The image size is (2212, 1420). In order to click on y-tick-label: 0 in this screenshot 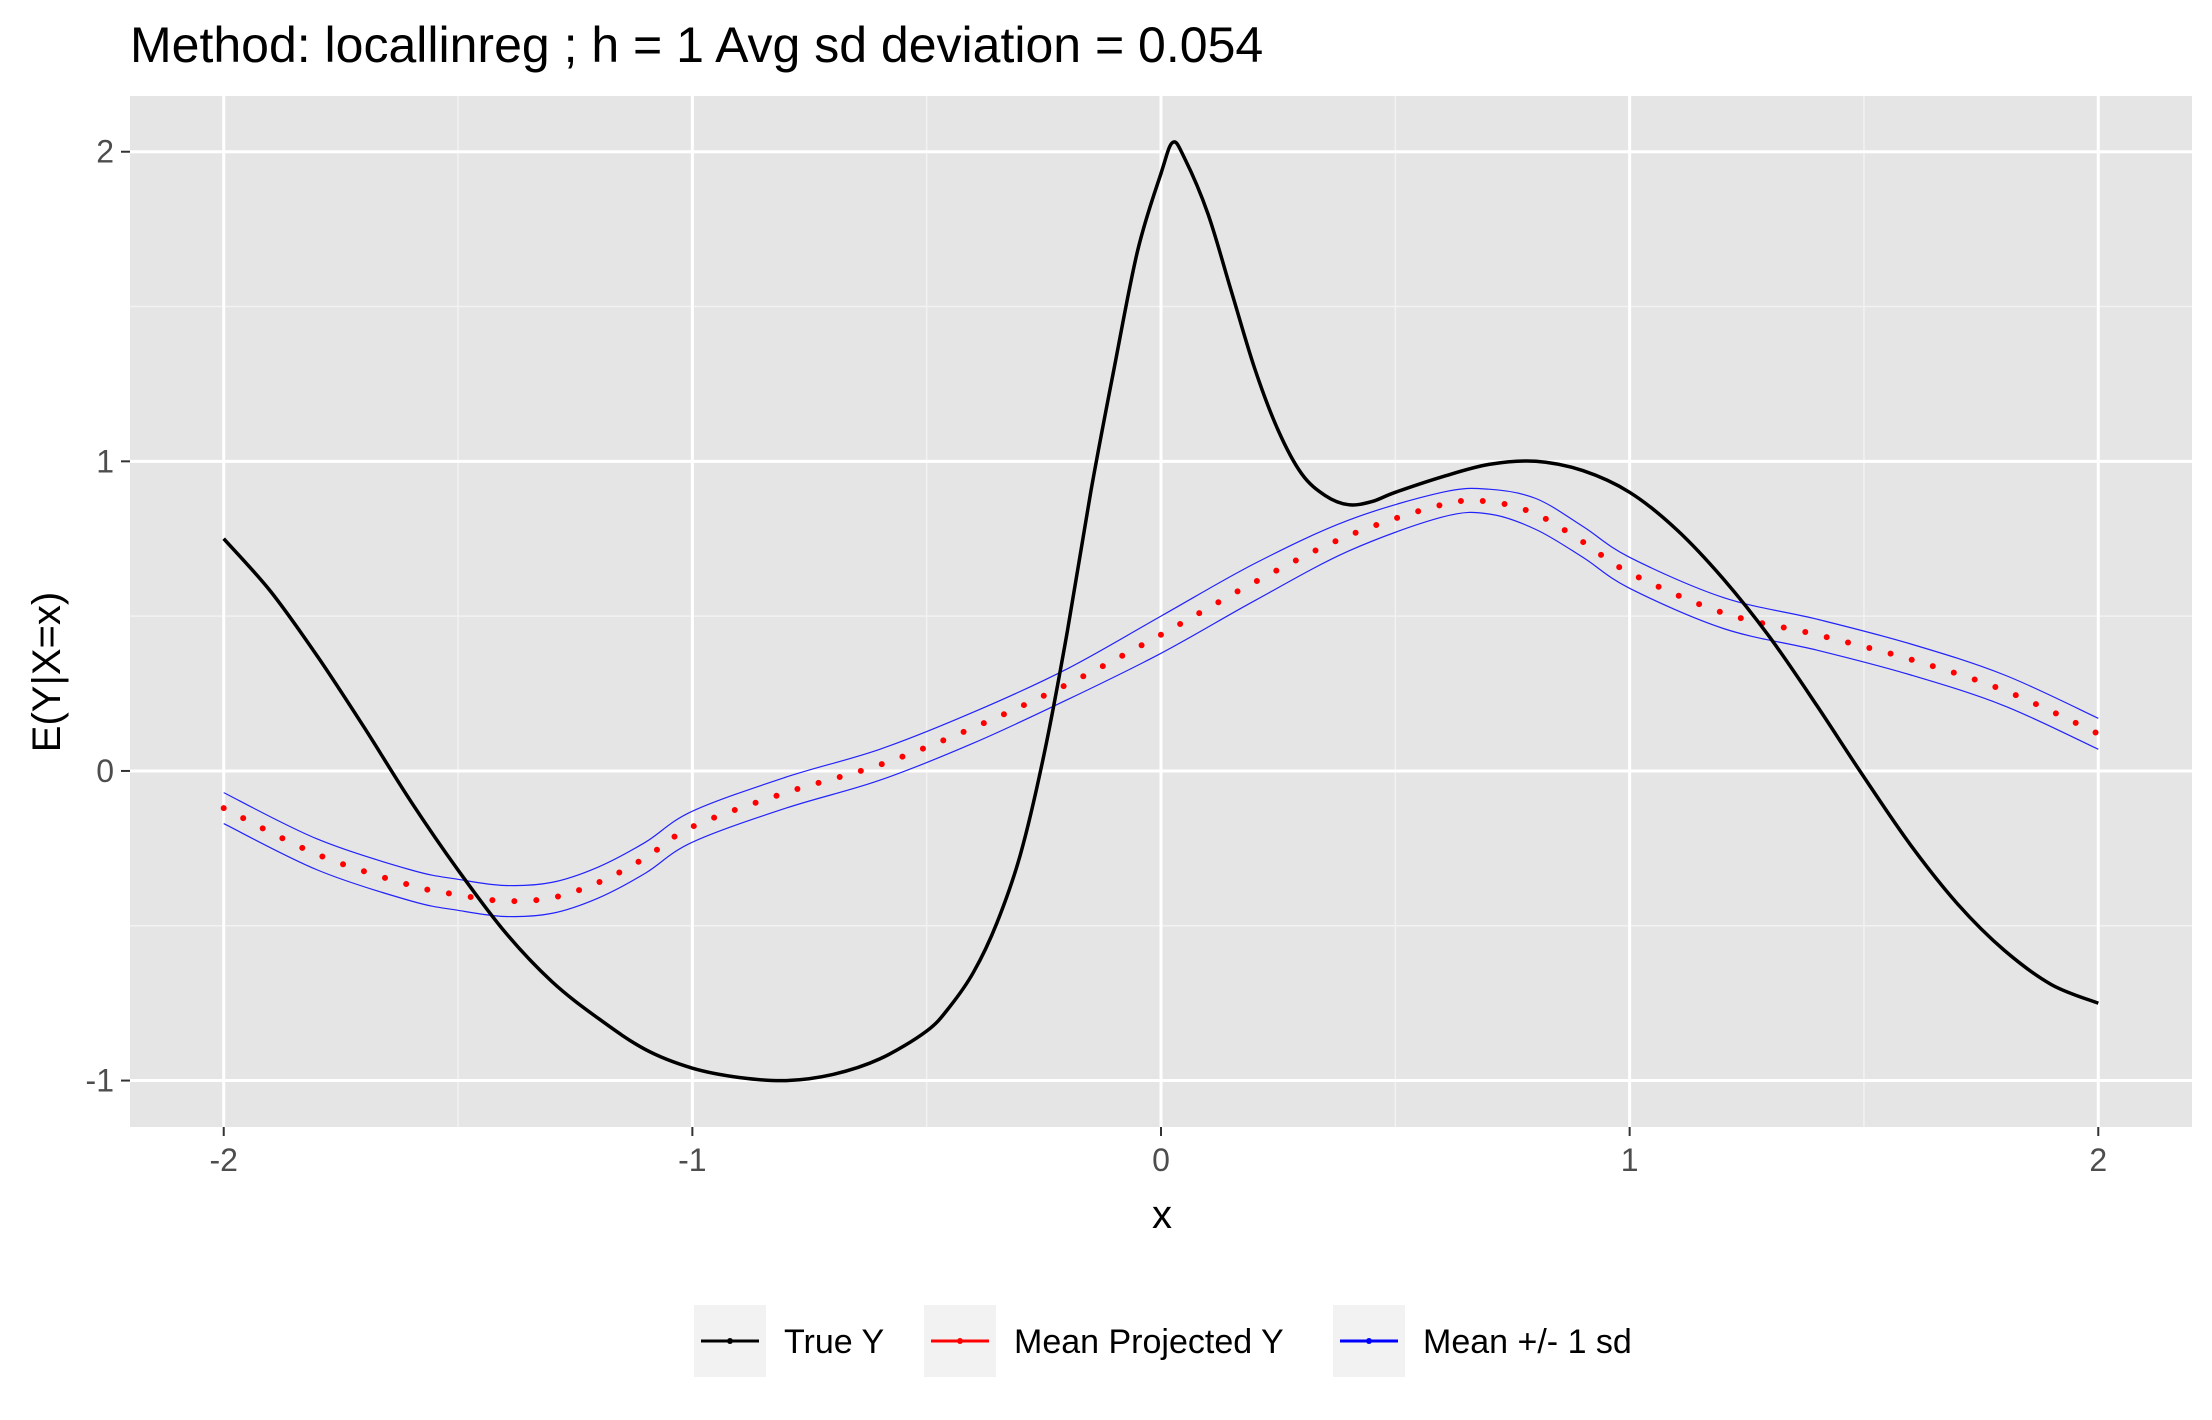, I will do `click(105, 771)`.